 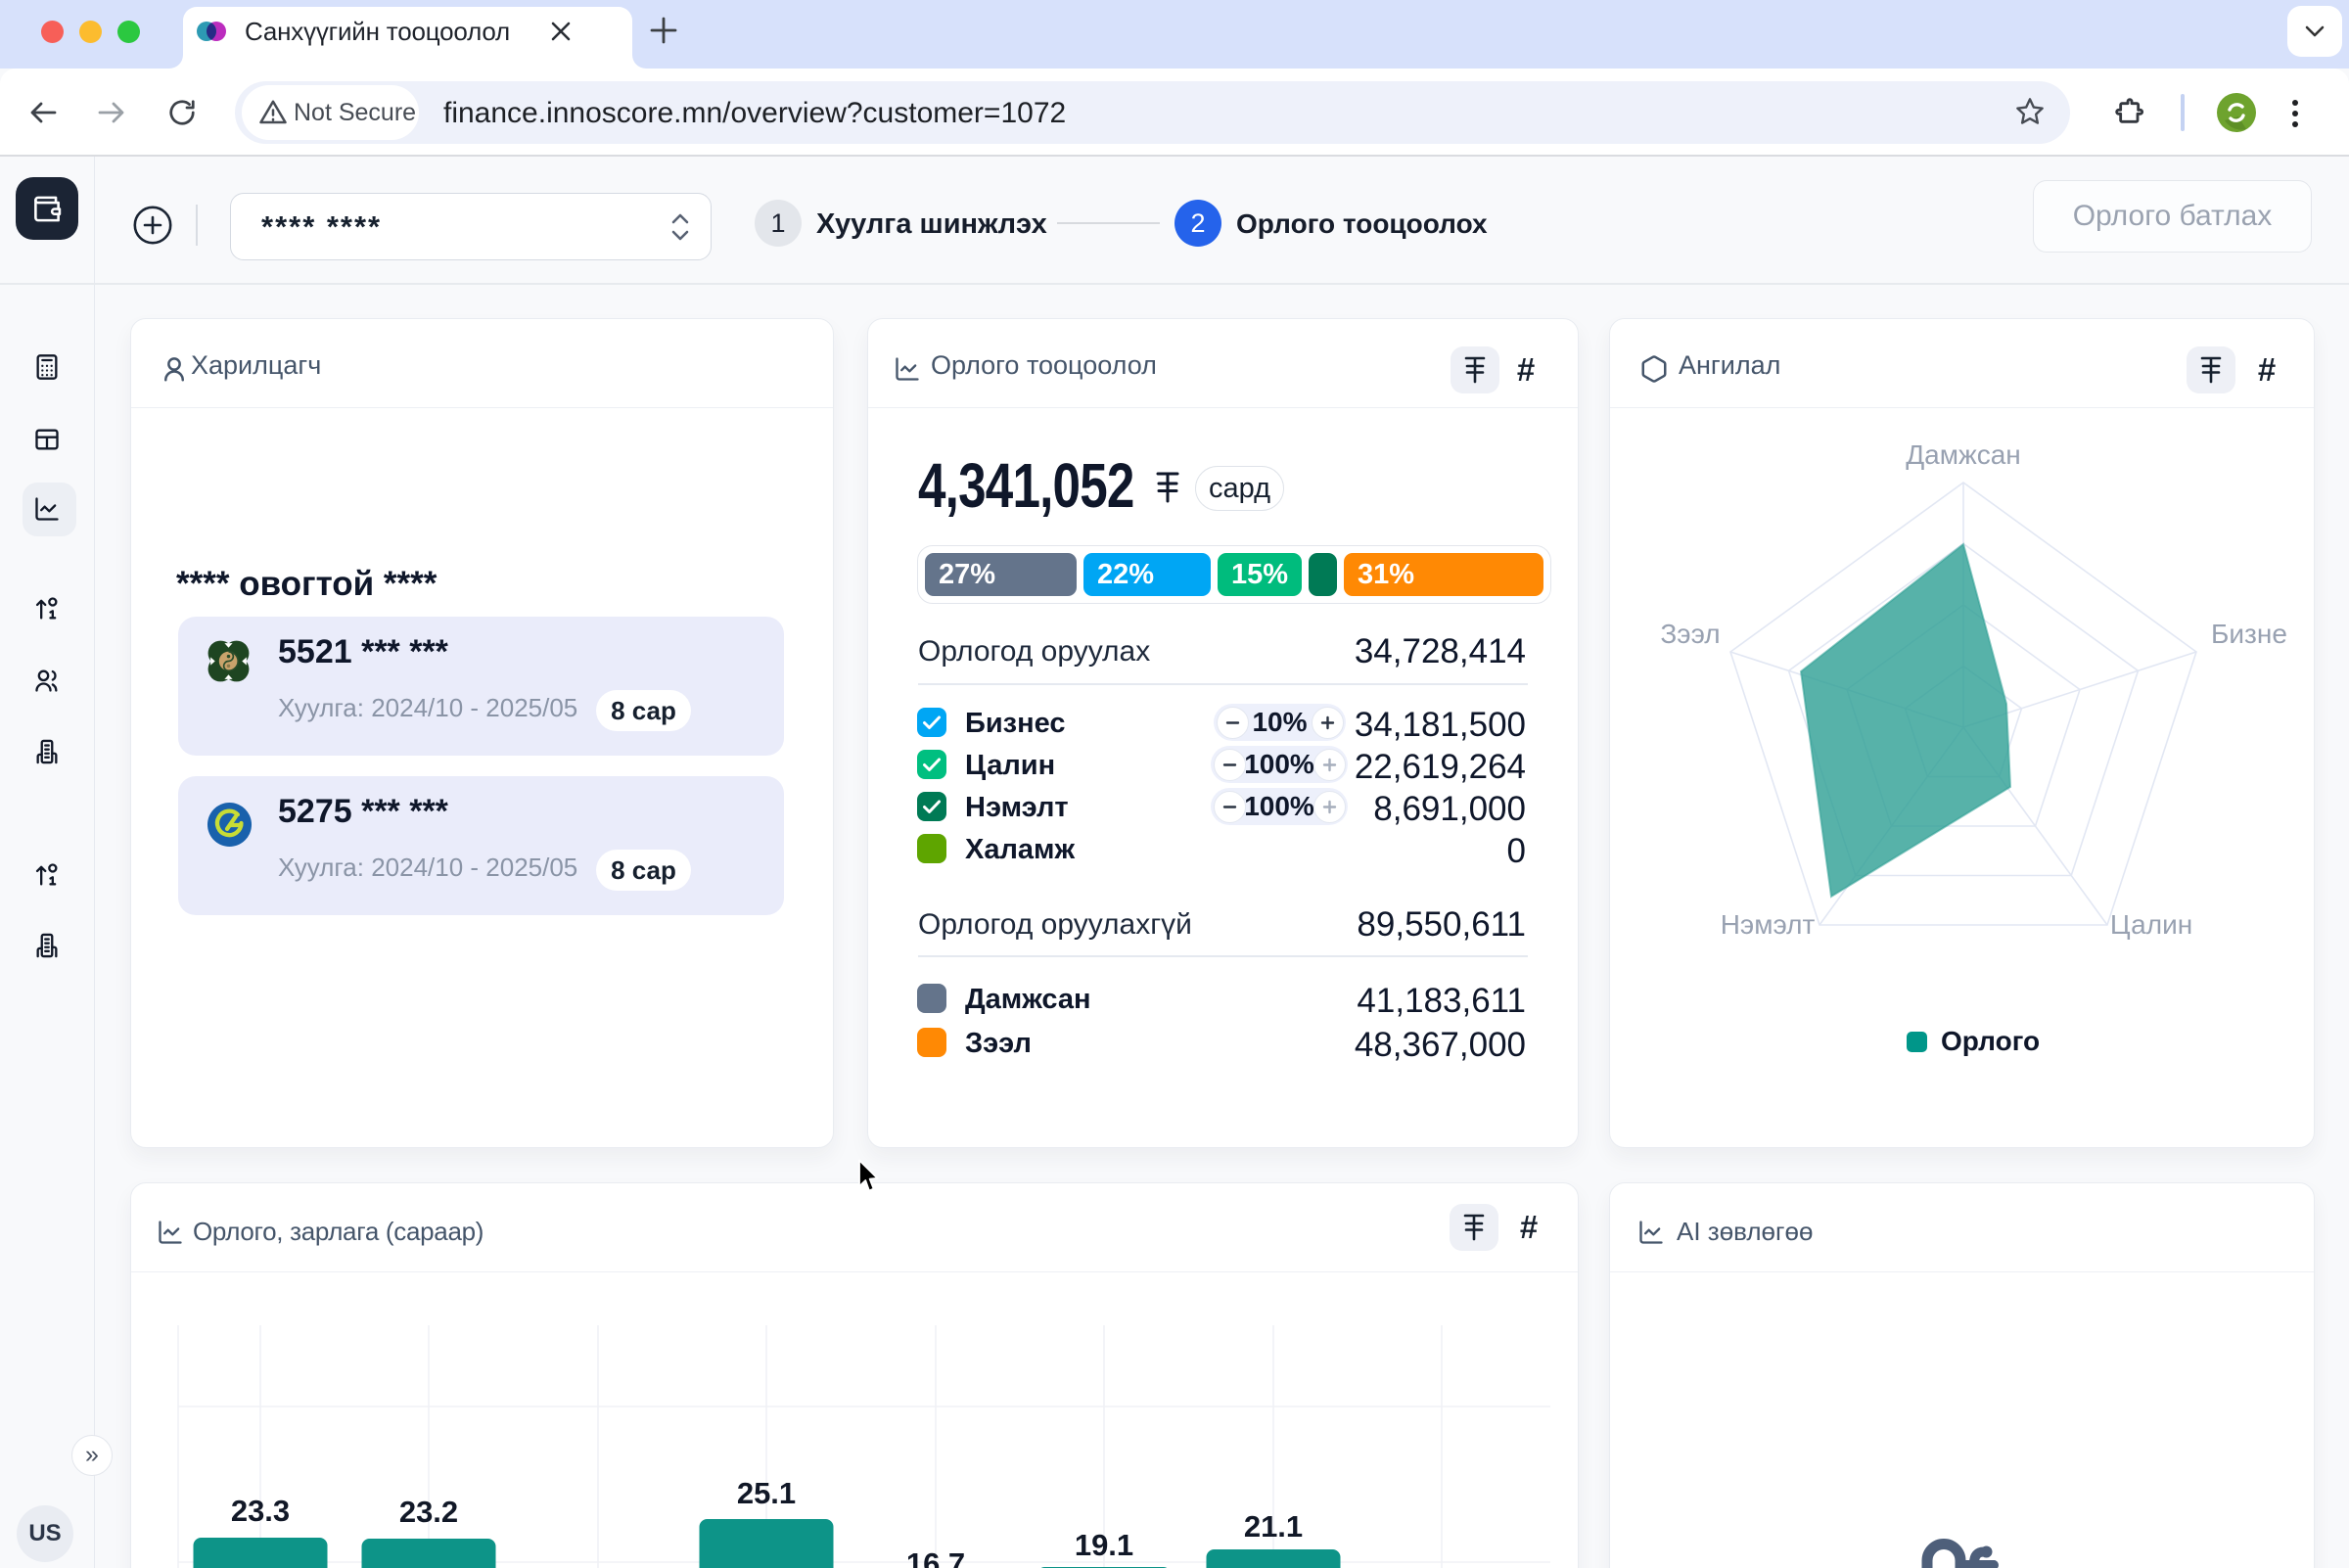 What do you see at coordinates (1963, 454) in the screenshot?
I see `svg-text: Дамжсан` at bounding box center [1963, 454].